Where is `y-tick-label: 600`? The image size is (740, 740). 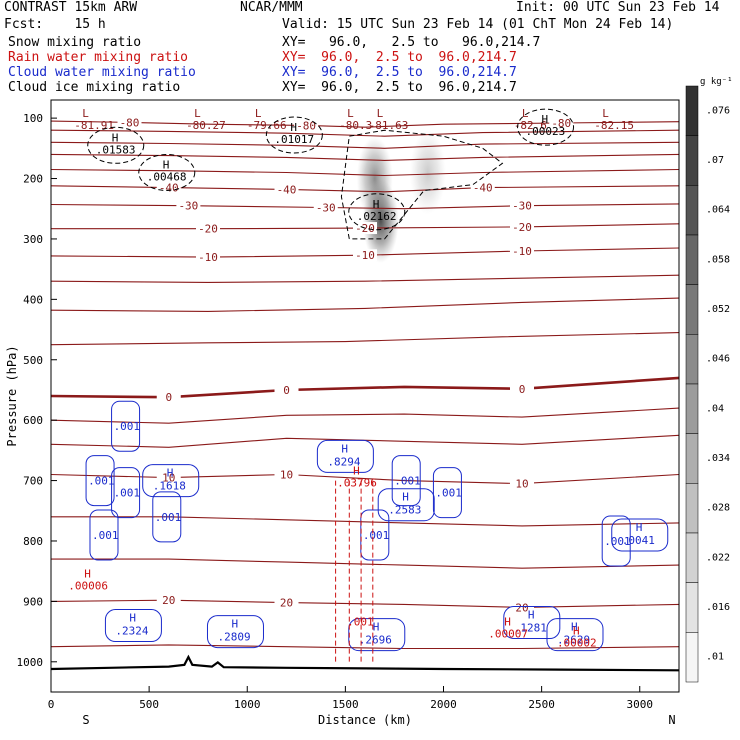 y-tick-label: 600 is located at coordinates (33, 420).